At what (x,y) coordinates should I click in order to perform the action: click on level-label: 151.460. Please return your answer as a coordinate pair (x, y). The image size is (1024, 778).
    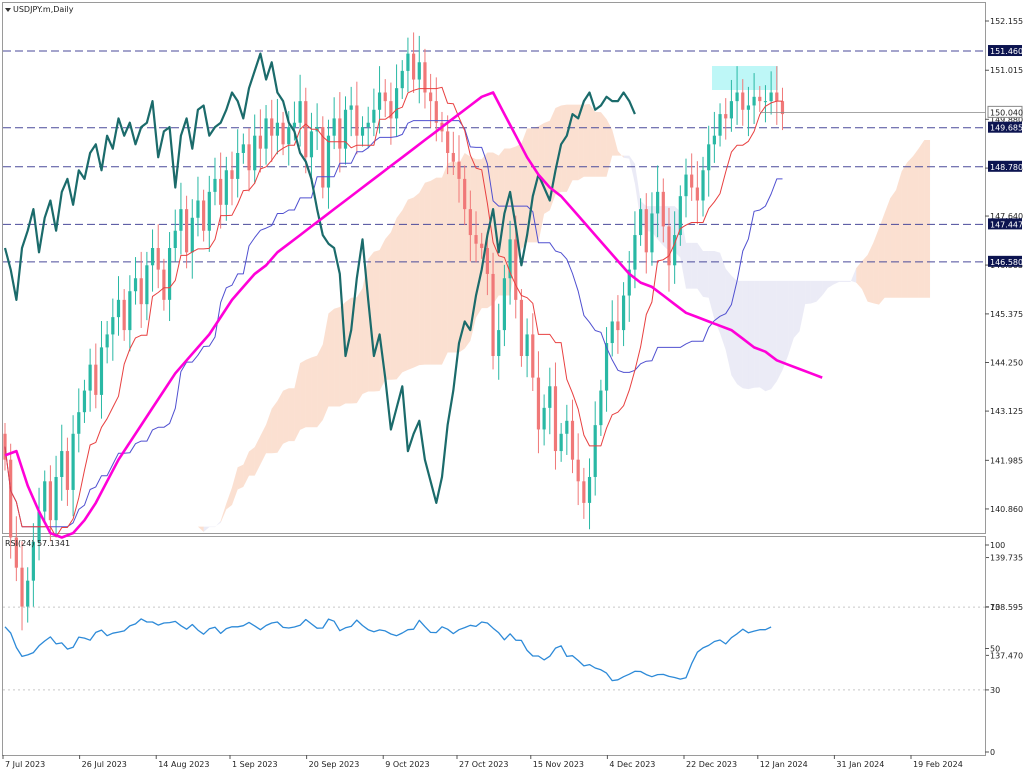
    Looking at the image, I should click on (1006, 51).